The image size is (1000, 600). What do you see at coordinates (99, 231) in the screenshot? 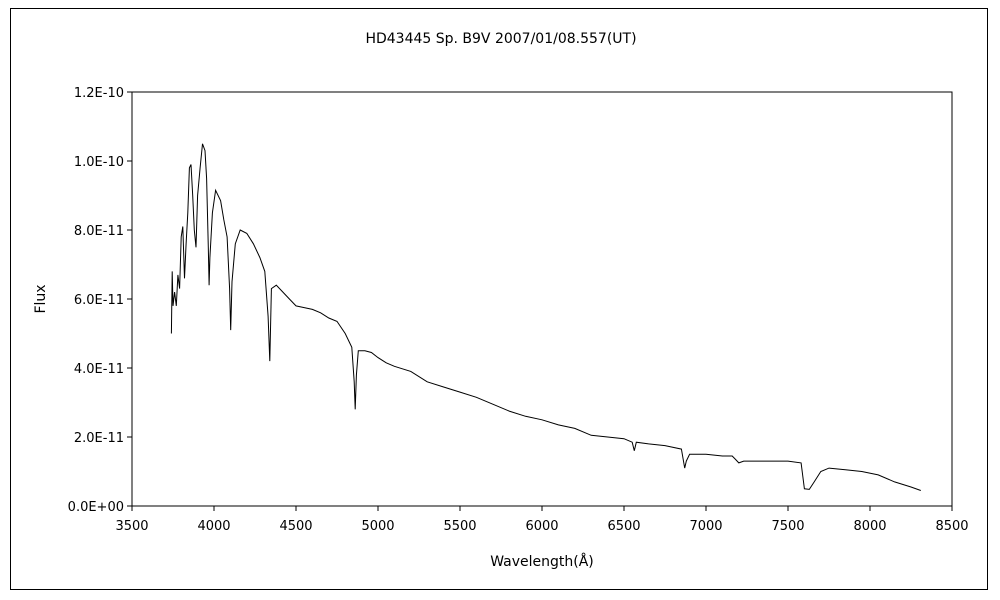
I see `y-tick-label: 8.0E-11` at bounding box center [99, 231].